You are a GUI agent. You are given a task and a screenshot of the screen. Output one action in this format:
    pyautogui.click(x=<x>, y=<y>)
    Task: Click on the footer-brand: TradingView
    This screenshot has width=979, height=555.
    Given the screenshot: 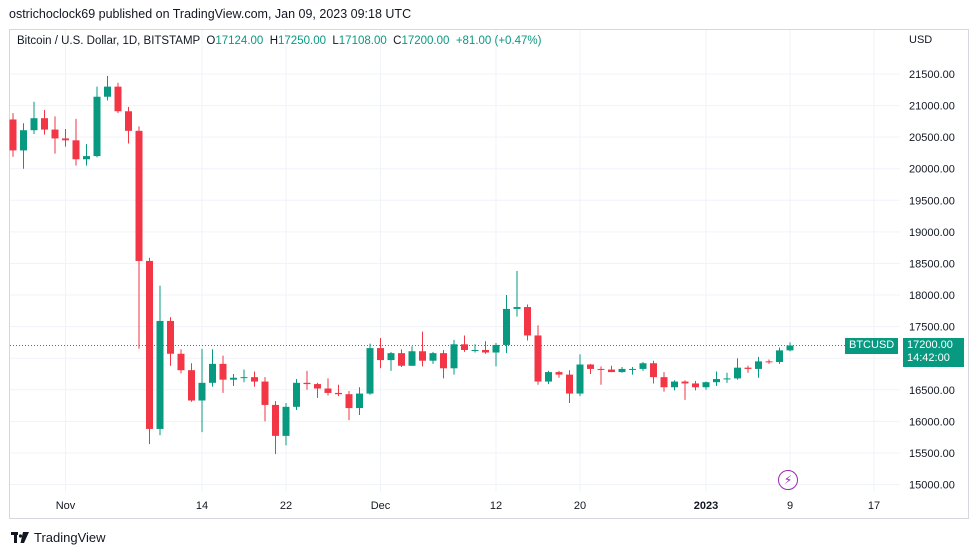 What is the action you would take?
    pyautogui.click(x=58, y=537)
    